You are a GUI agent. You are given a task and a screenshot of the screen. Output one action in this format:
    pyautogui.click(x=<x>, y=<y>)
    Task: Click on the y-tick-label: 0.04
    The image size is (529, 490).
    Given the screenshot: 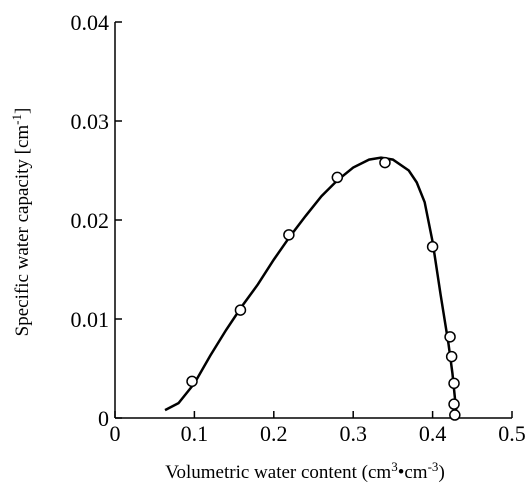 What is the action you would take?
    pyautogui.click(x=90, y=22)
    